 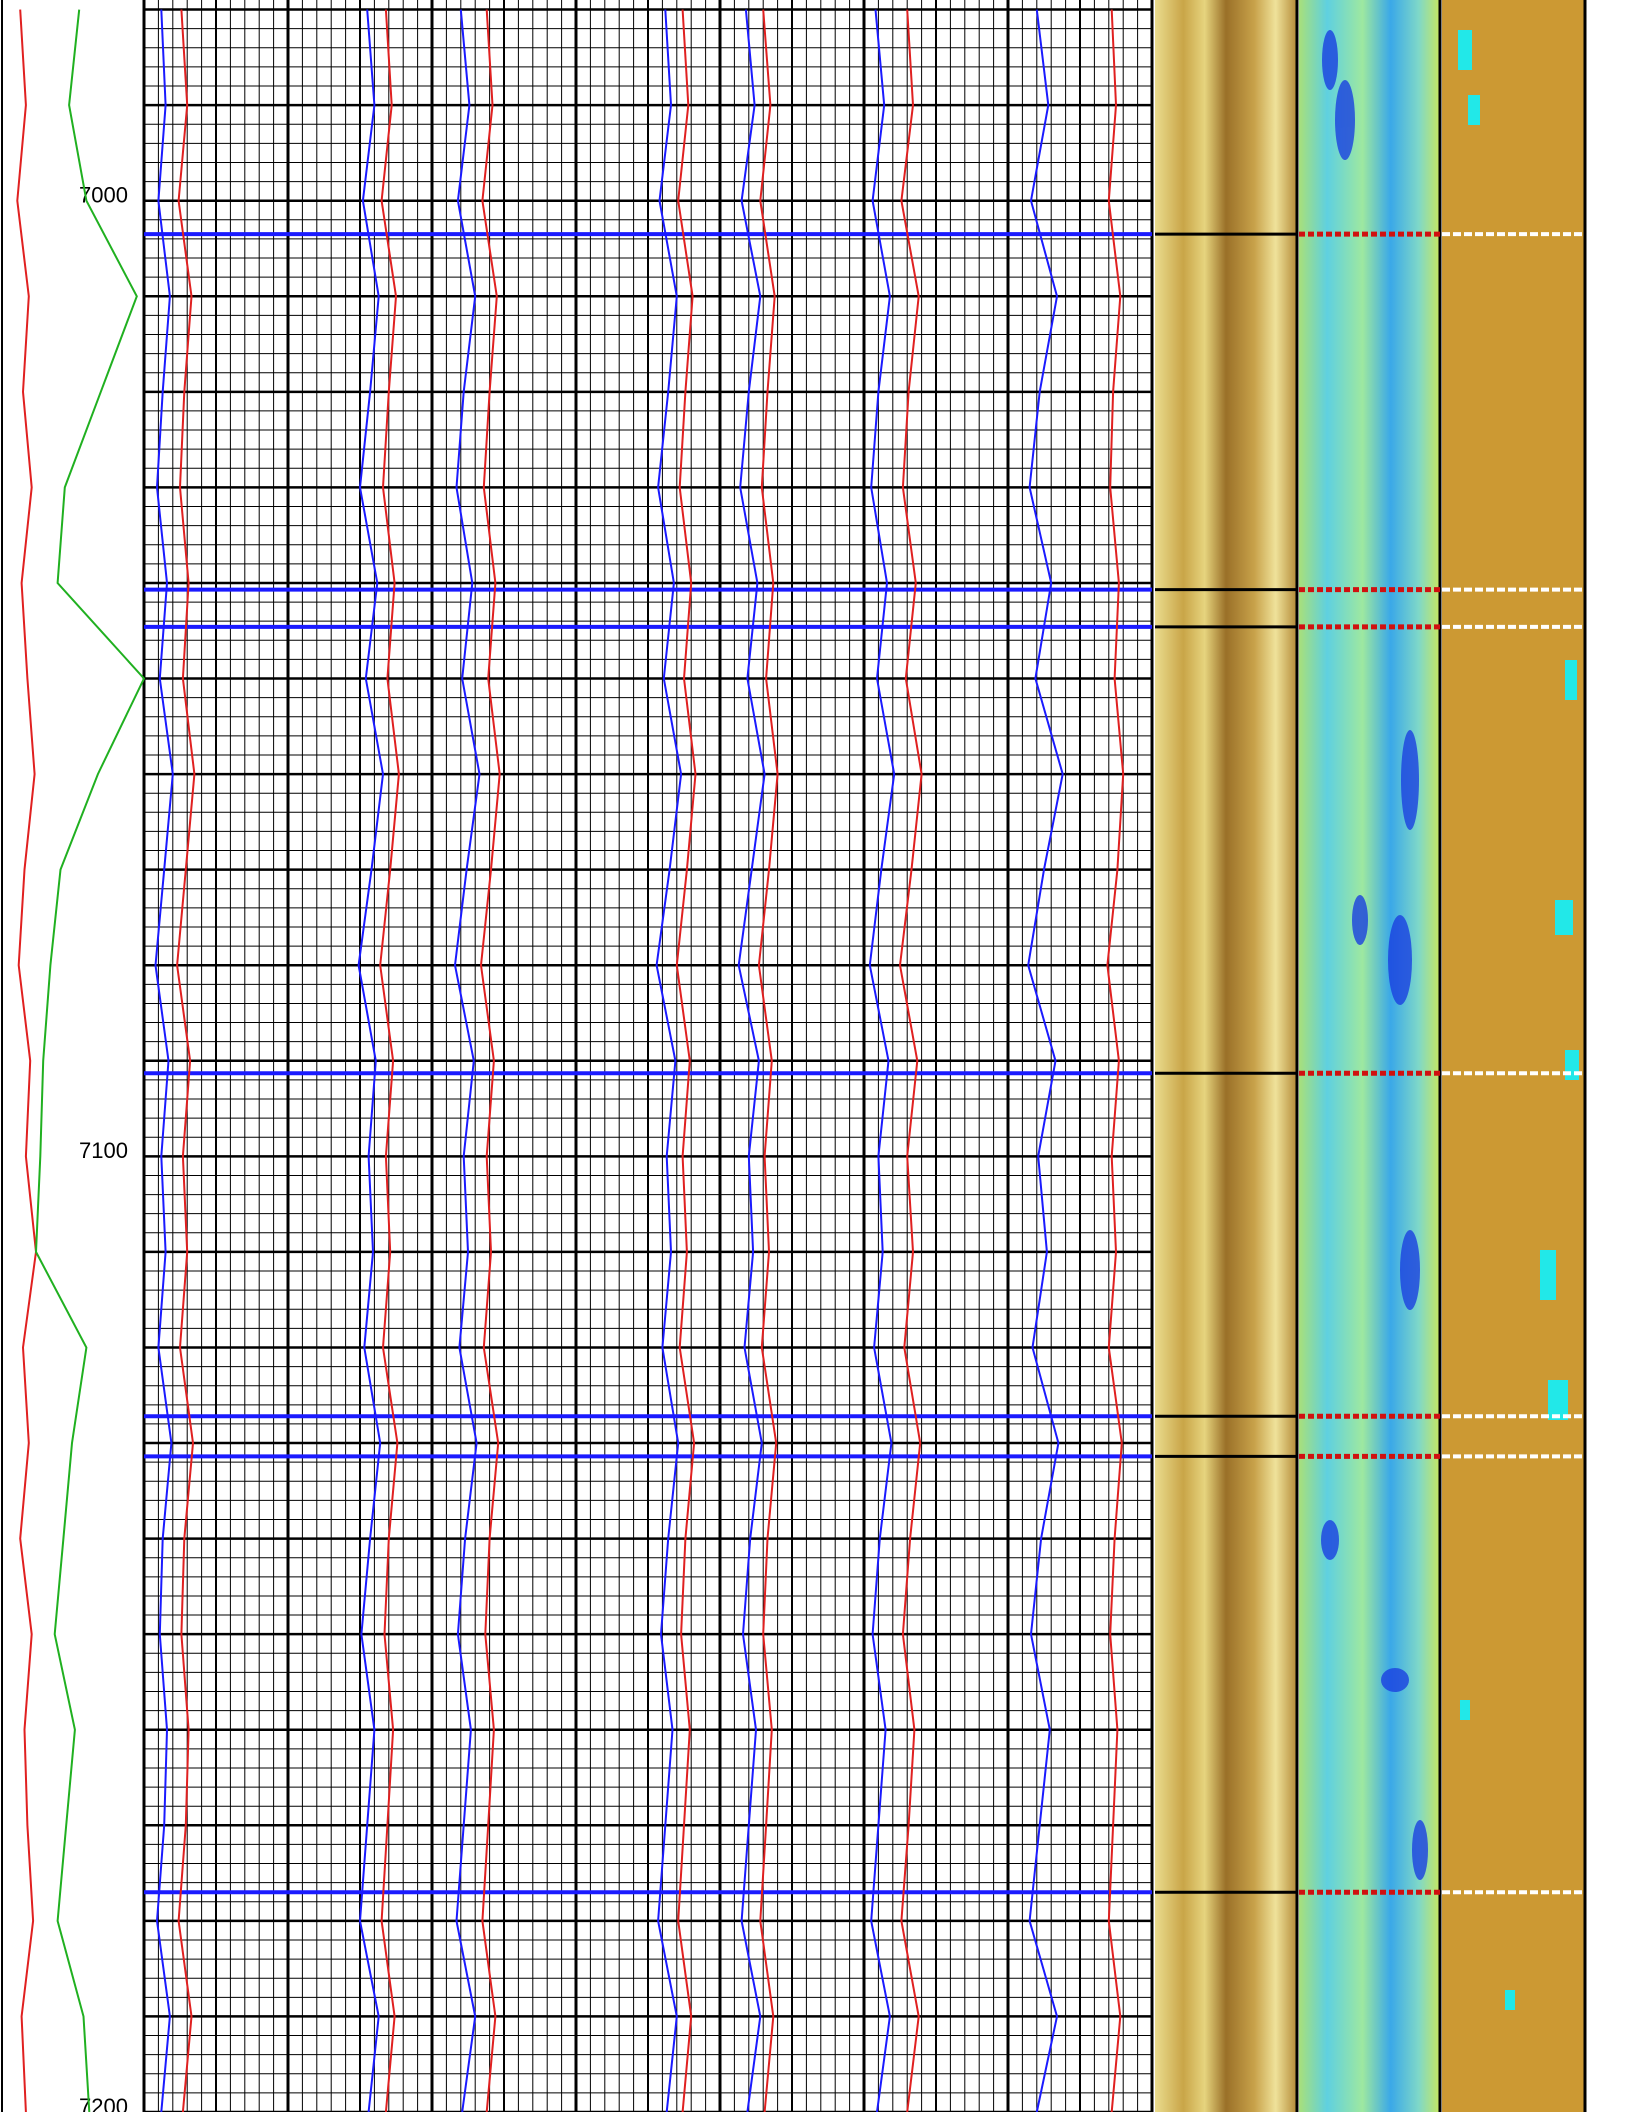 I want to click on depth-label: 7100, so click(x=103, y=1150).